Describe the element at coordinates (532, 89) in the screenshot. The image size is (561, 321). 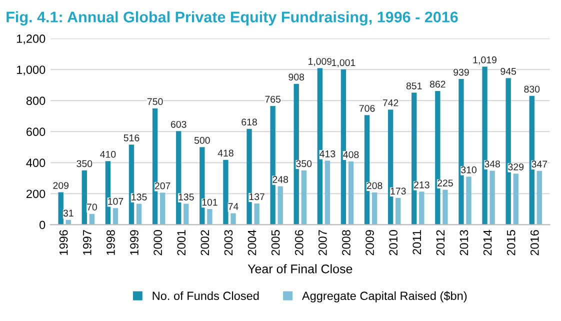
I see `data-label: 830` at that location.